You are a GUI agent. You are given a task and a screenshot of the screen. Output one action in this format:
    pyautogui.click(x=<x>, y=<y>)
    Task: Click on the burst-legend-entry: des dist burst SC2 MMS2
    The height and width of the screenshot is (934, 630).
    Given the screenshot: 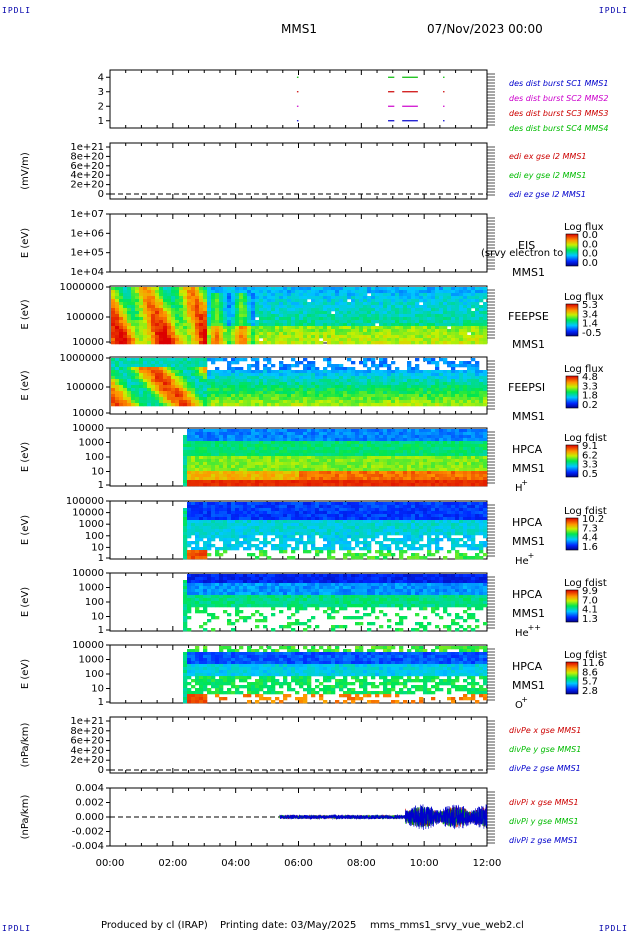 What is the action you would take?
    pyautogui.click(x=558, y=98)
    